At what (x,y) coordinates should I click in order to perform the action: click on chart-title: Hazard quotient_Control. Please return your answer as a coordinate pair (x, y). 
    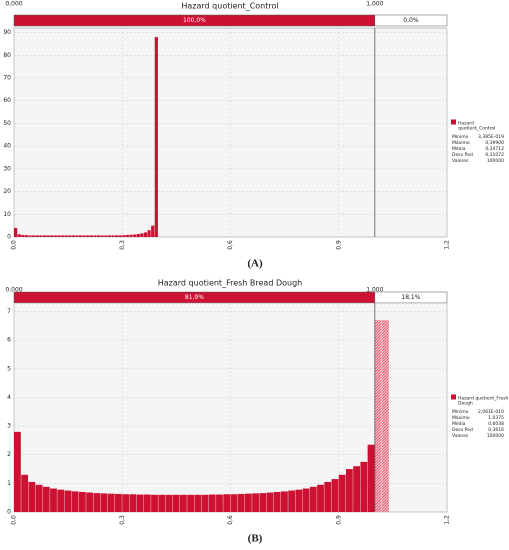
    Looking at the image, I should click on (229, 6).